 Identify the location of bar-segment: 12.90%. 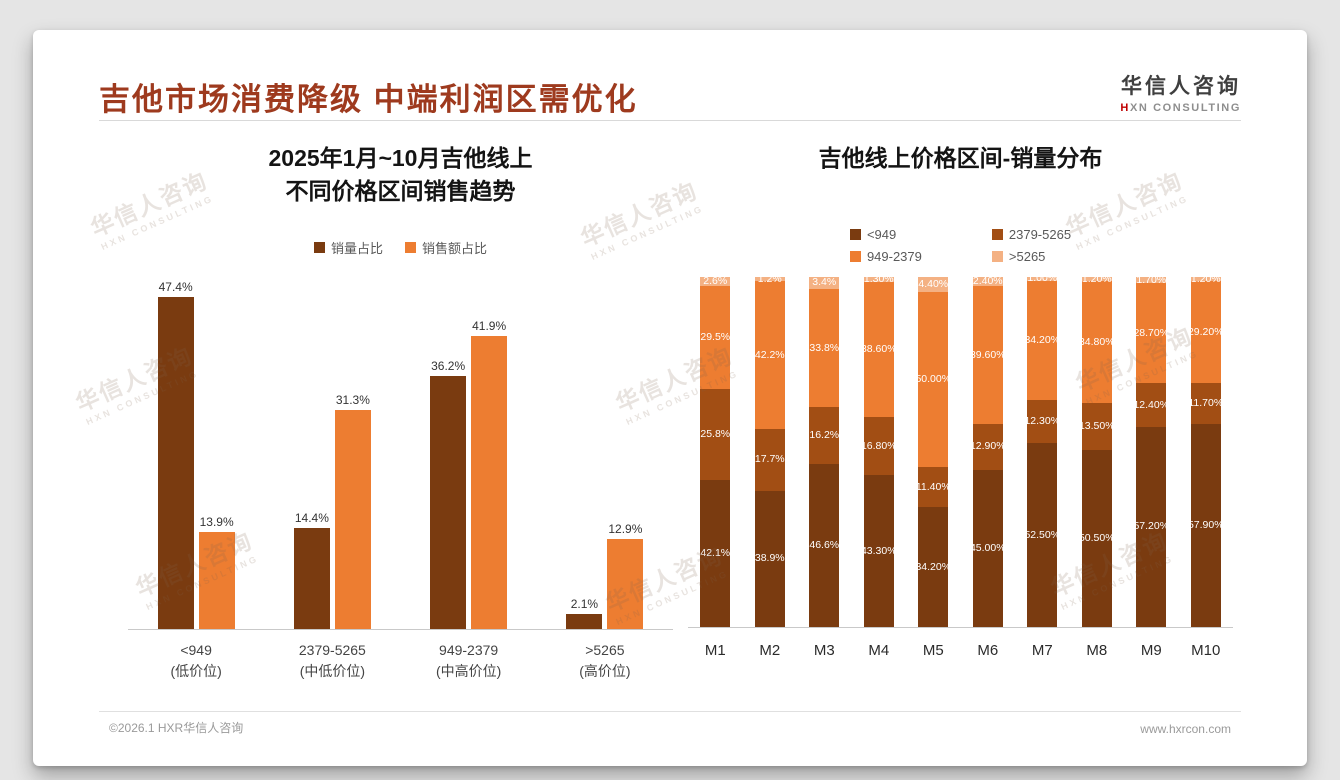
(987, 447).